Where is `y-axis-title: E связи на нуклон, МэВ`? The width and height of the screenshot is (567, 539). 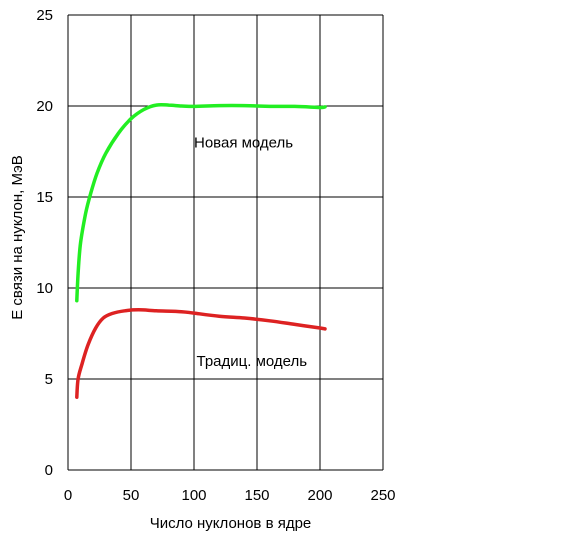 y-axis-title: E связи на нуклон, МэВ is located at coordinates (17, 237).